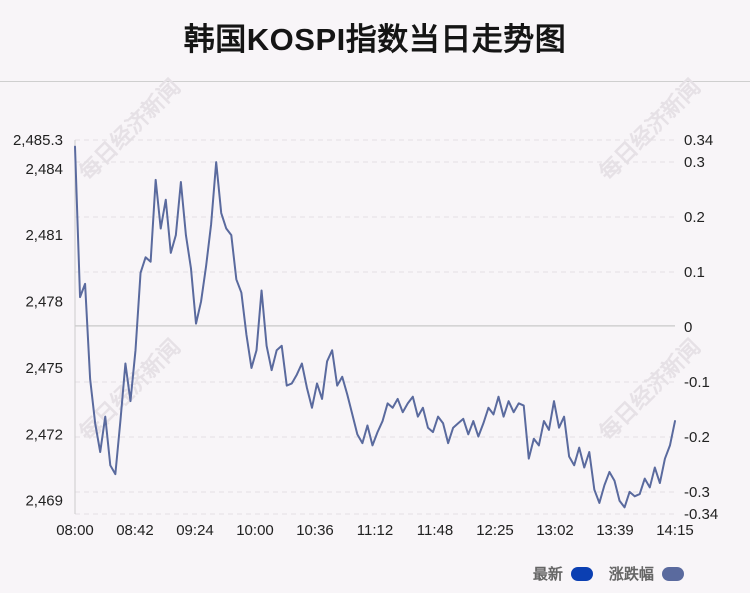  What do you see at coordinates (701, 514) in the screenshot?
I see `y-right-tick-label: -0.34` at bounding box center [701, 514].